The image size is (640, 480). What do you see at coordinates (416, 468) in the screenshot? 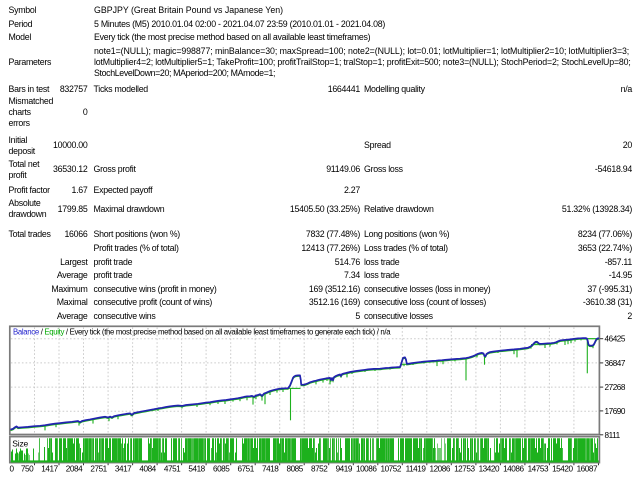
I see `svg-text: 11419` at bounding box center [416, 468].